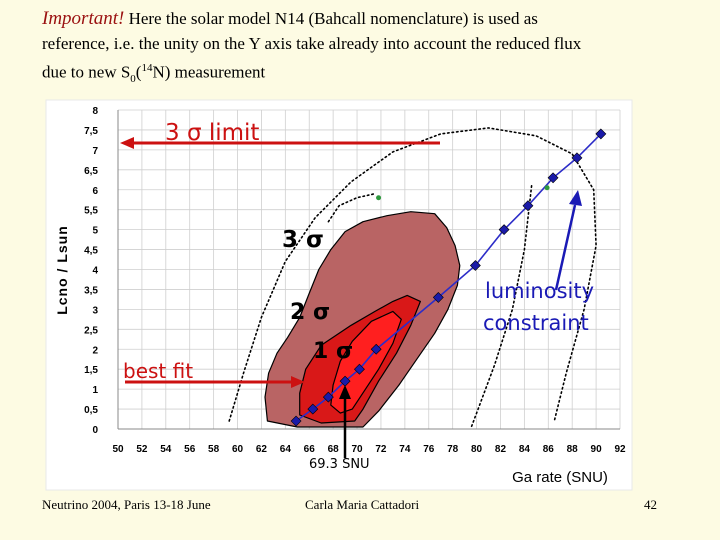 The image size is (720, 540). I want to click on y-tick-label: 8, so click(95, 111).